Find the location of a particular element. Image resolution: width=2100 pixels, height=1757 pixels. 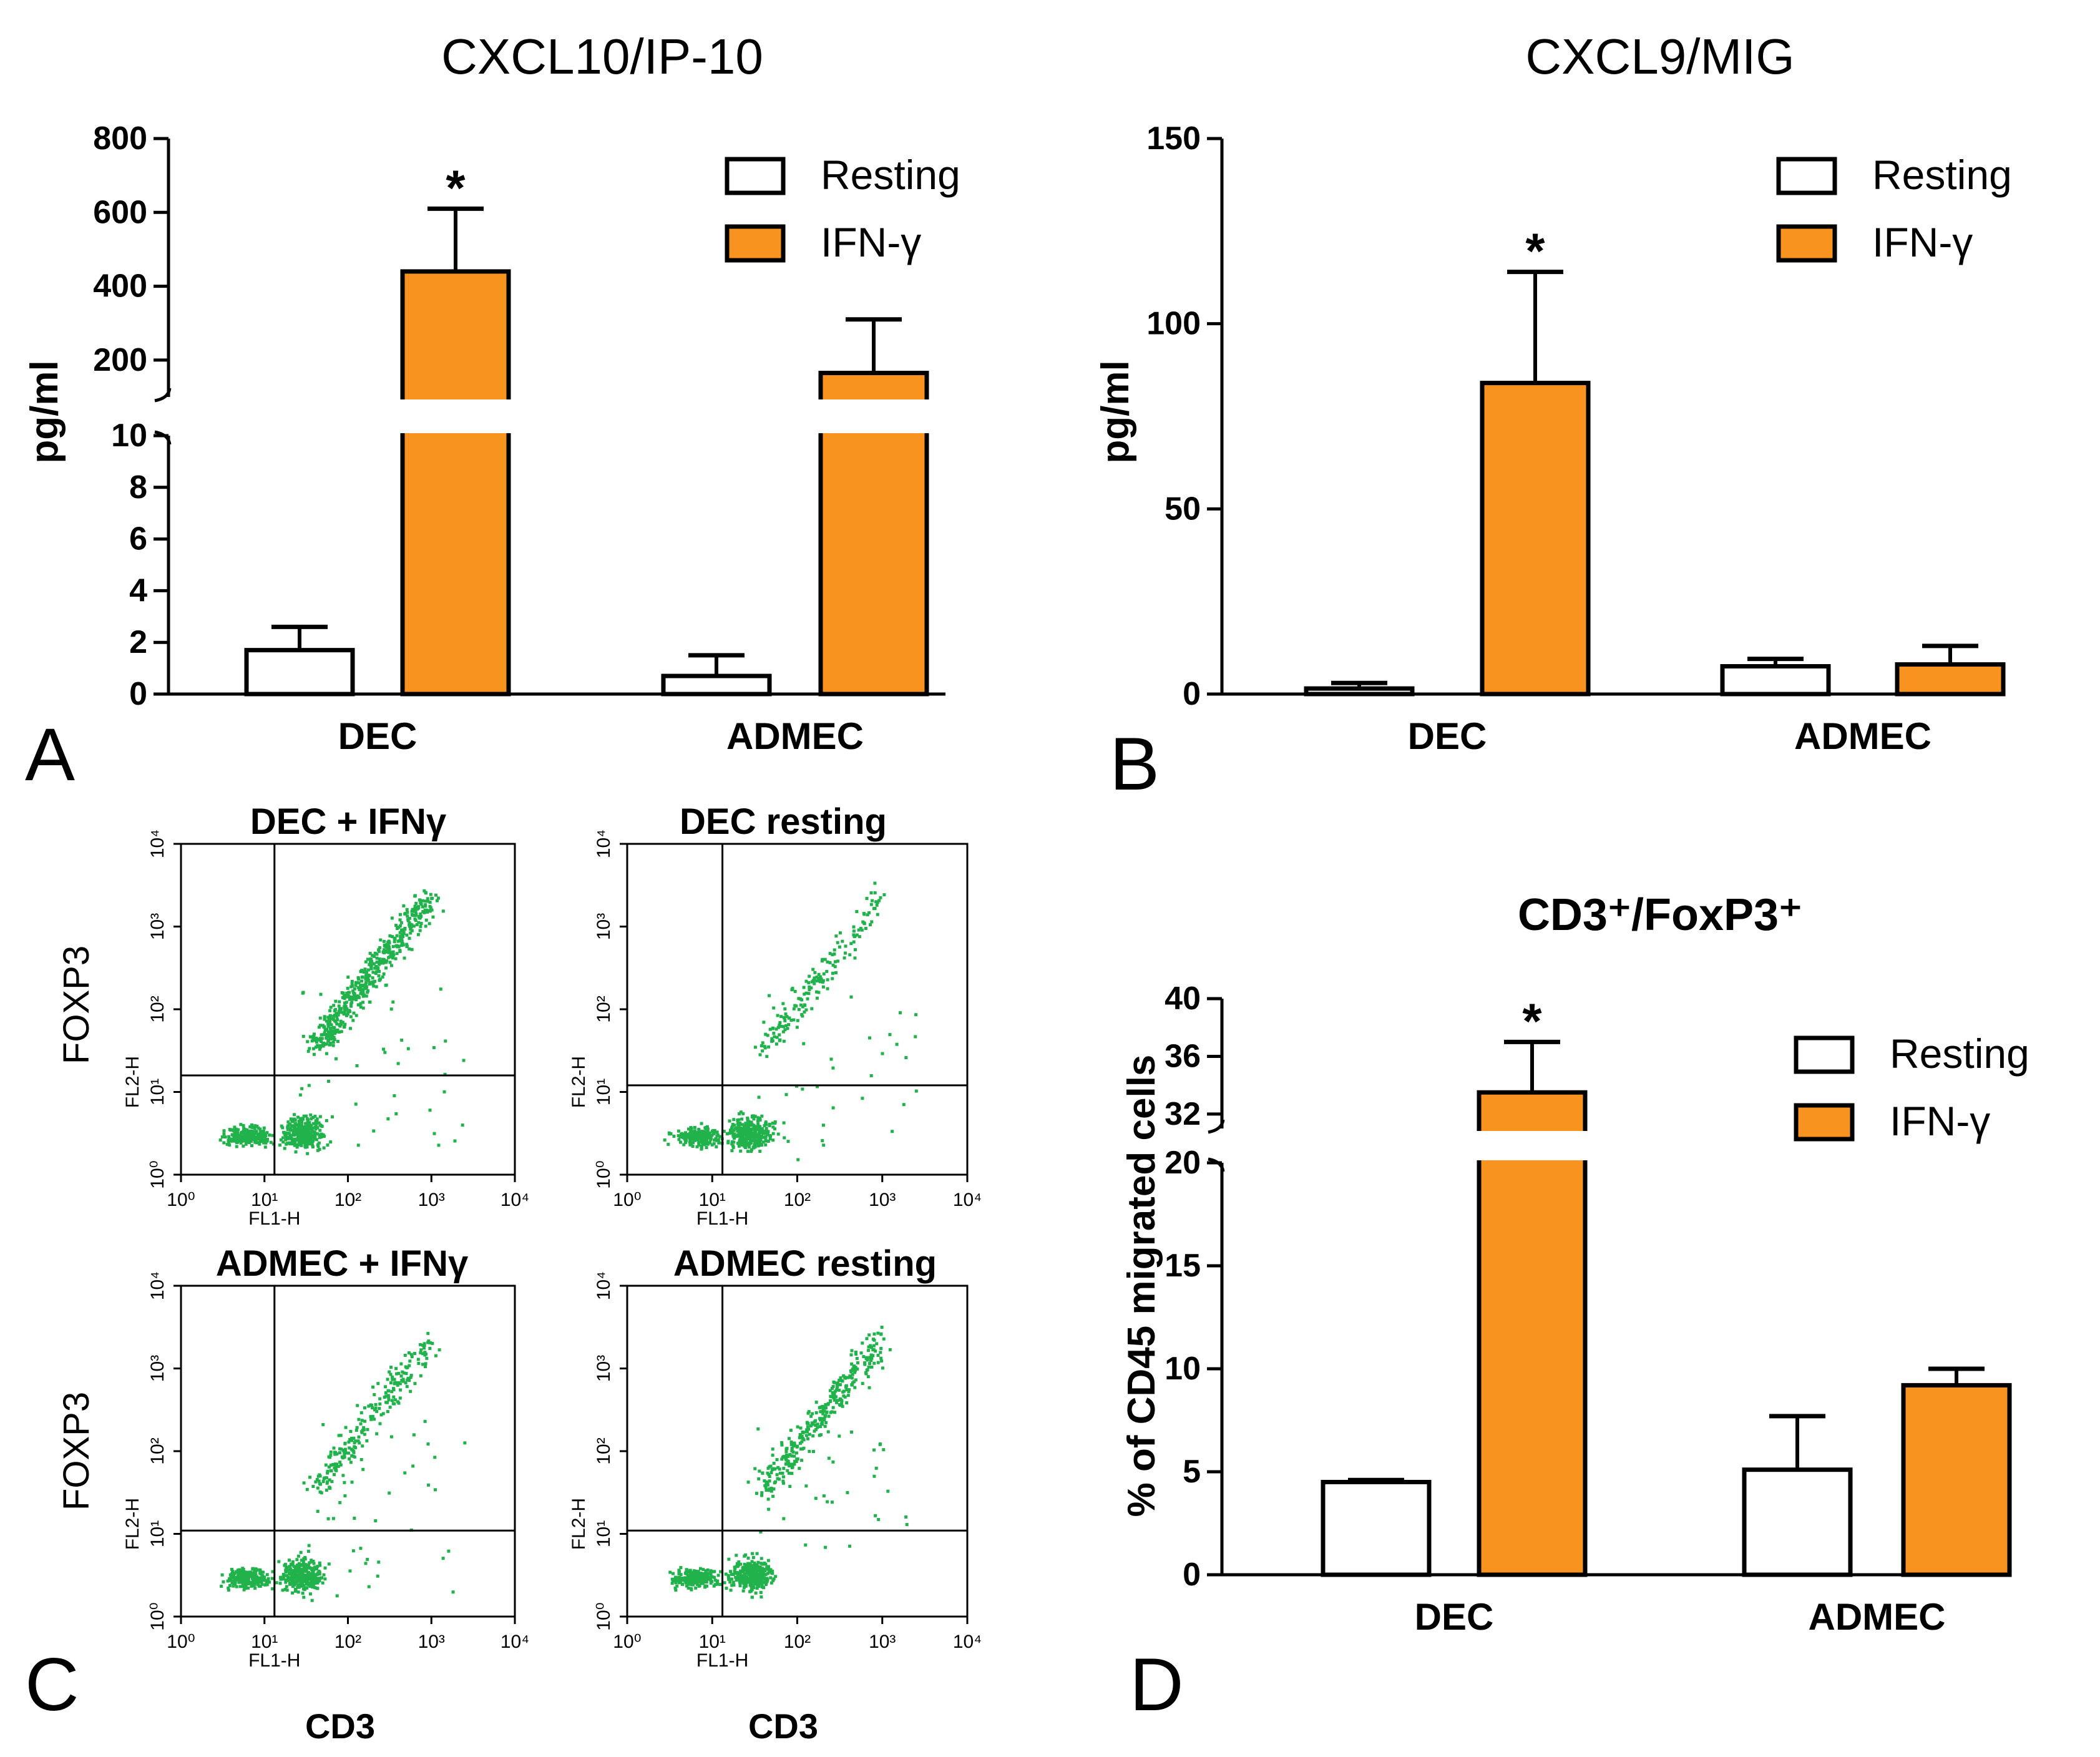

axis-break-mark-lower-A is located at coordinates (163, 438).